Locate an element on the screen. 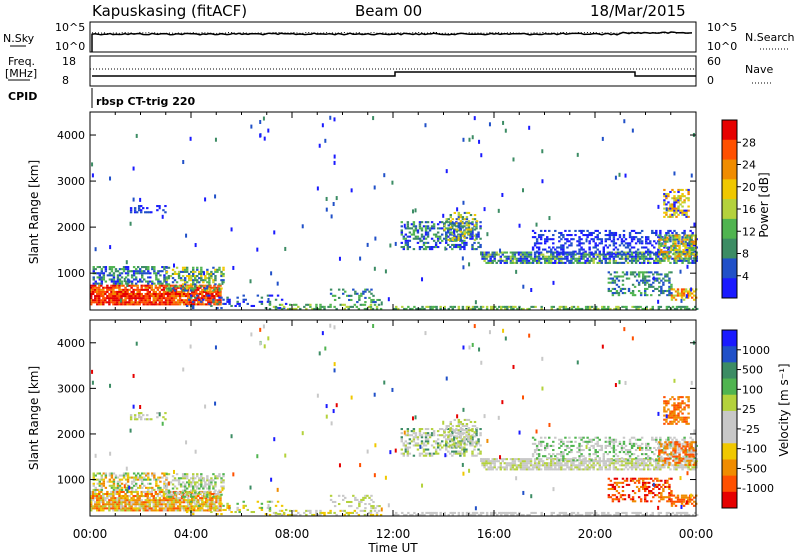 The width and height of the screenshot is (800, 554). cpid-text: rbsp CT-trig 220 is located at coordinates (146, 101).